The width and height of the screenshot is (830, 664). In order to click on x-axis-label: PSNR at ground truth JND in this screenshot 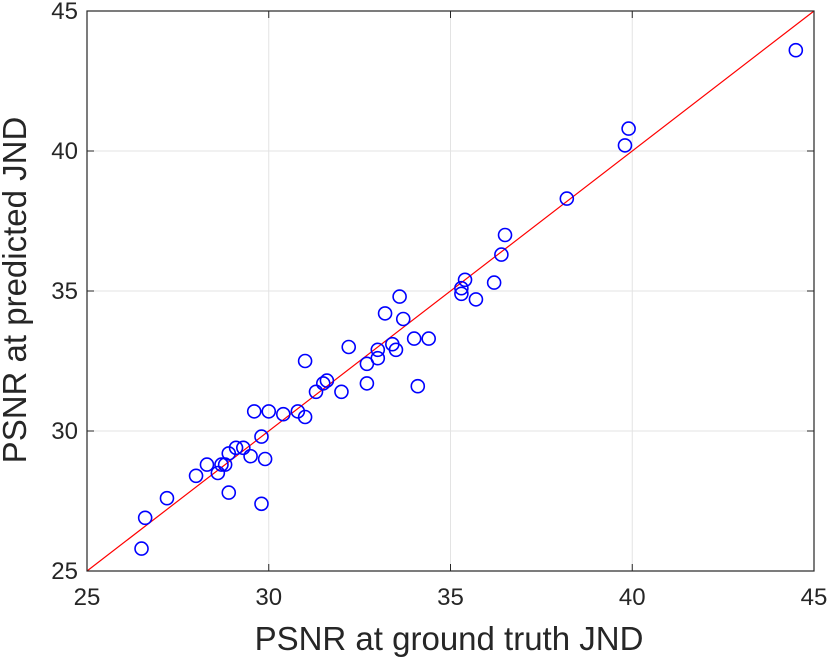, I will do `click(449, 638)`.